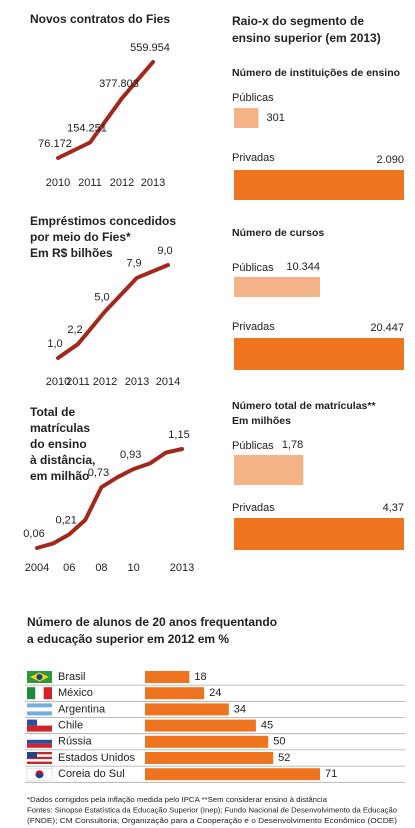 Image resolution: width=415 pixels, height=828 pixels. Describe the element at coordinates (134, 568) in the screenshot. I see `x-tick-label: 10` at that location.